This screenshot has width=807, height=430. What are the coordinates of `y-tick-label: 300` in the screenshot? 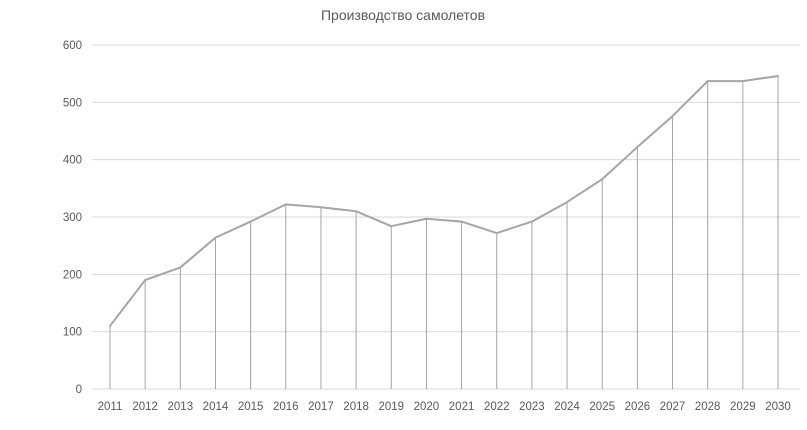 It's located at (72, 218).